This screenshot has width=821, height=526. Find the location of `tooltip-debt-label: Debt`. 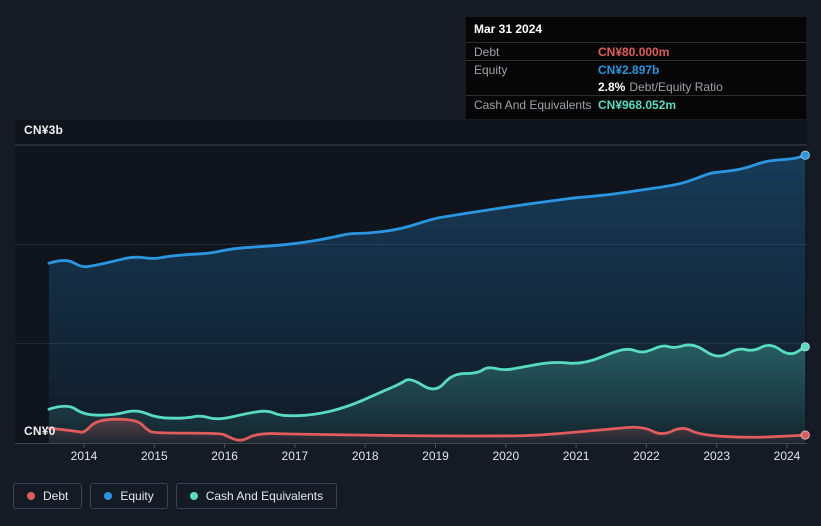

tooltip-debt-label: Debt is located at coordinates (487, 51).